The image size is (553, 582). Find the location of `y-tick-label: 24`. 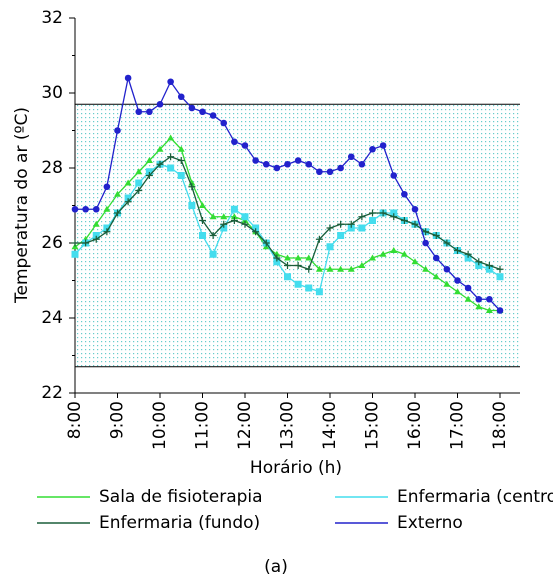

y-tick-label: 24 is located at coordinates (52, 318).